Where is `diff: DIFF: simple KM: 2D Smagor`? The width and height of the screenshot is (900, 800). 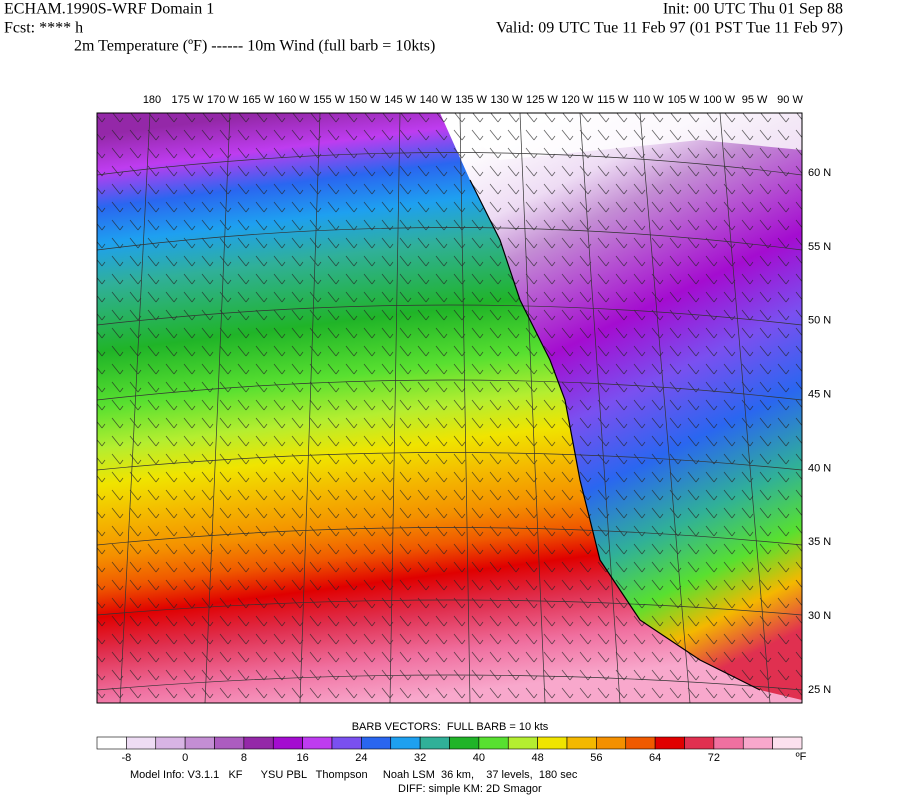
diff: DIFF: simple KM: 2D Smagor is located at coordinates (470, 789).